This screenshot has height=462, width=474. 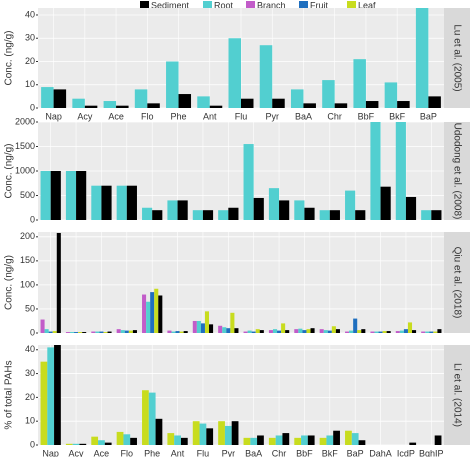 I want to click on x-tick-label: IcdP, so click(x=406, y=452).